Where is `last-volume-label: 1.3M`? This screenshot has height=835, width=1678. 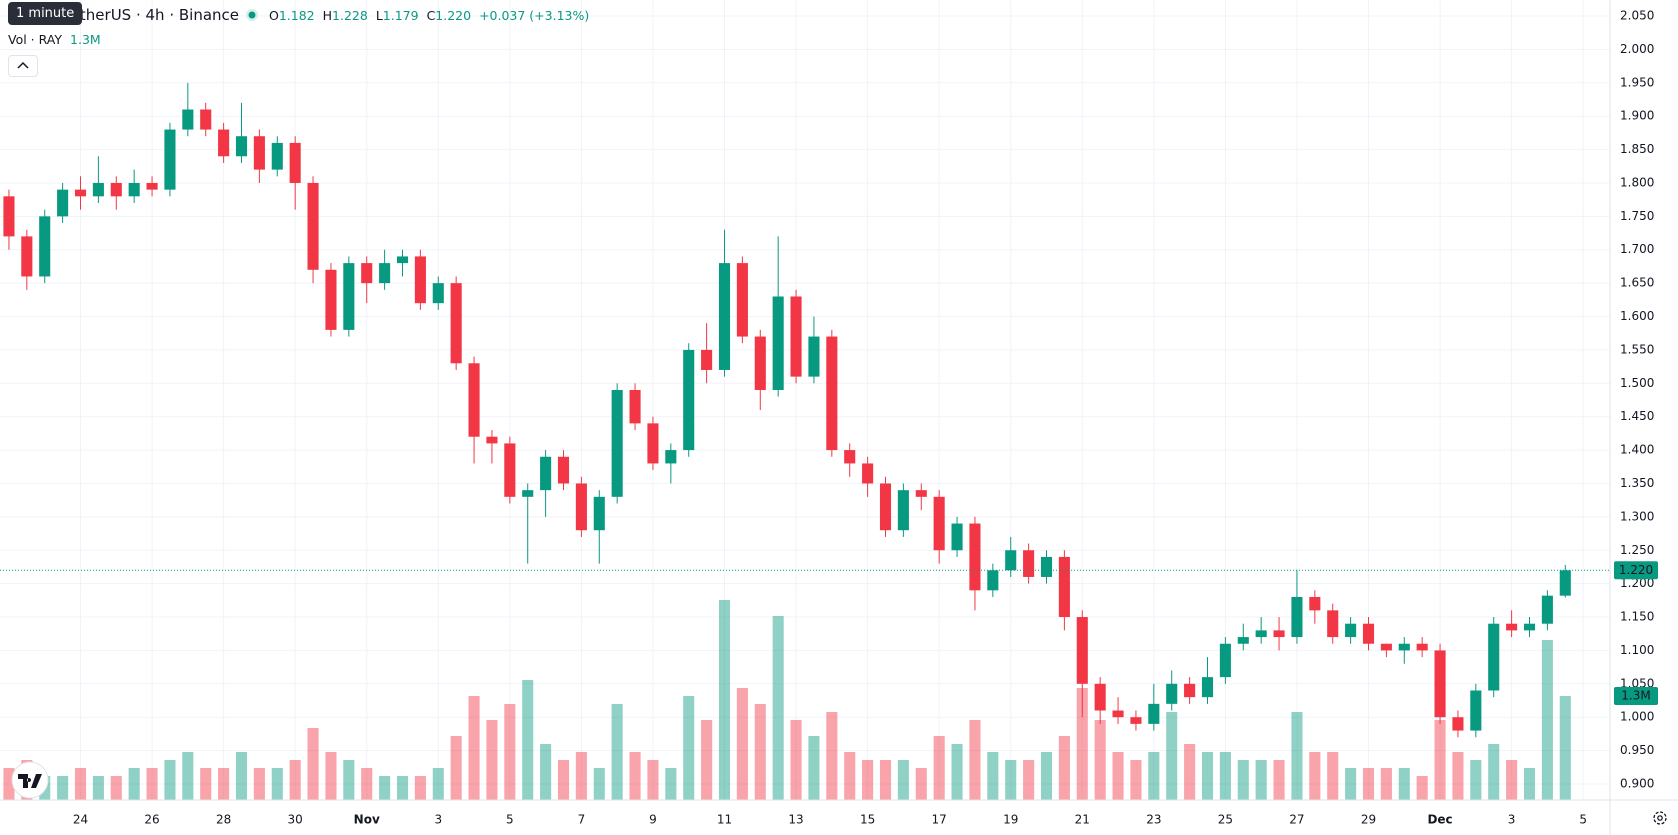
last-volume-label: 1.3M is located at coordinates (1635, 696).